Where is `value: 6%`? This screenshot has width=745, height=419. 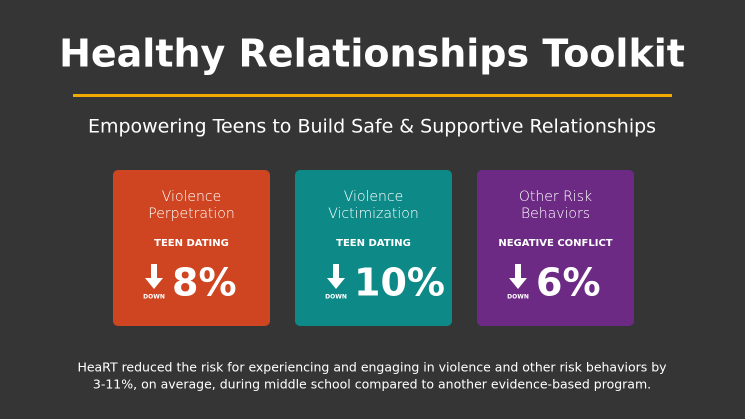
value: 6% is located at coordinates (568, 283).